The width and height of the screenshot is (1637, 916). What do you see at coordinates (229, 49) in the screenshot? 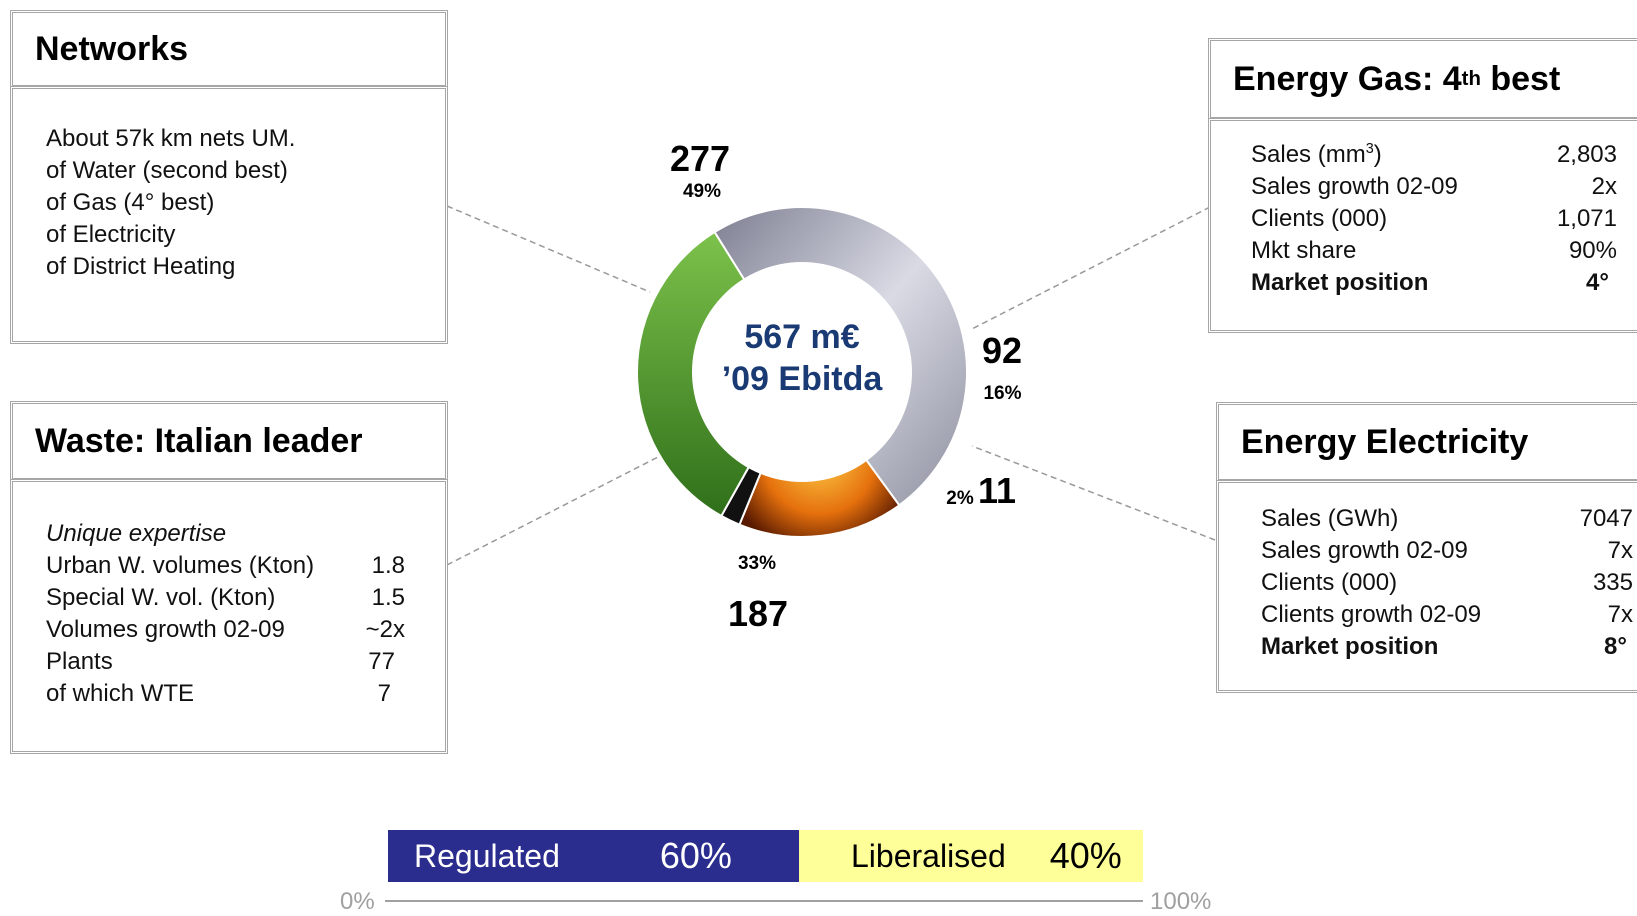
I see `networks-title: Networks` at bounding box center [229, 49].